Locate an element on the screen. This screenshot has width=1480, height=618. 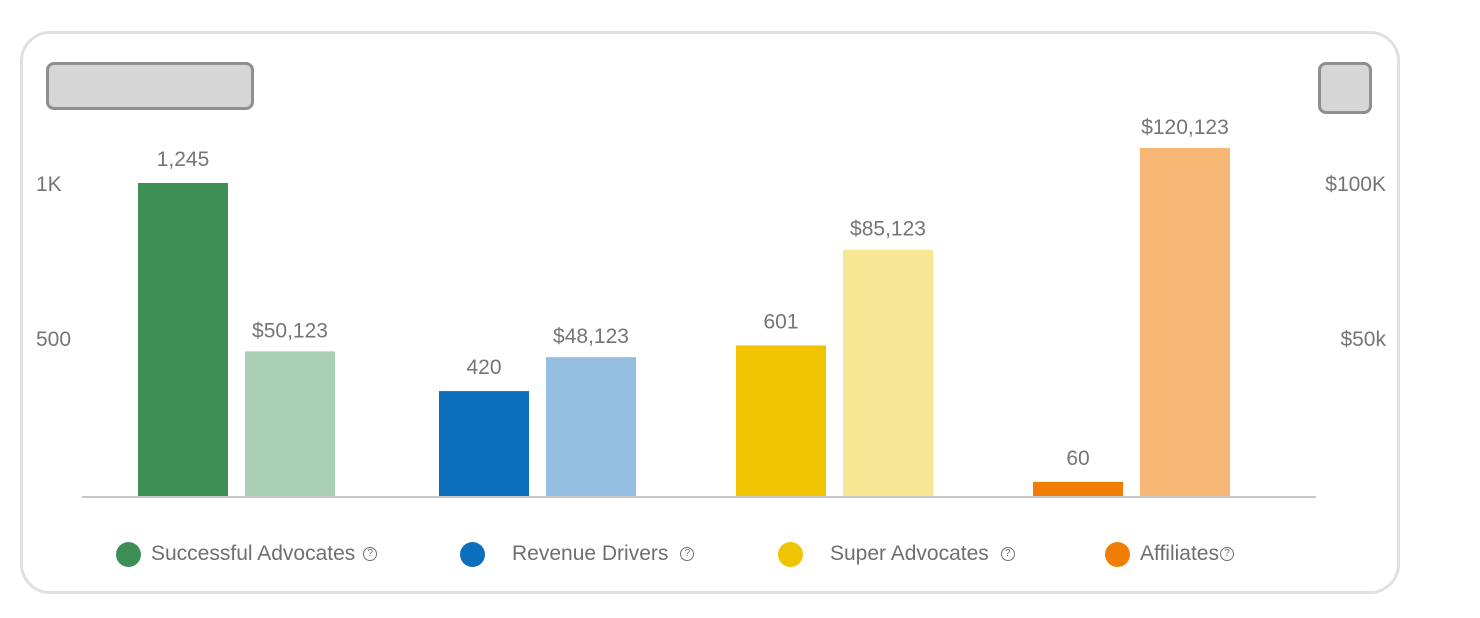
legend-label: Revenue Drivers is located at coordinates (590, 553).